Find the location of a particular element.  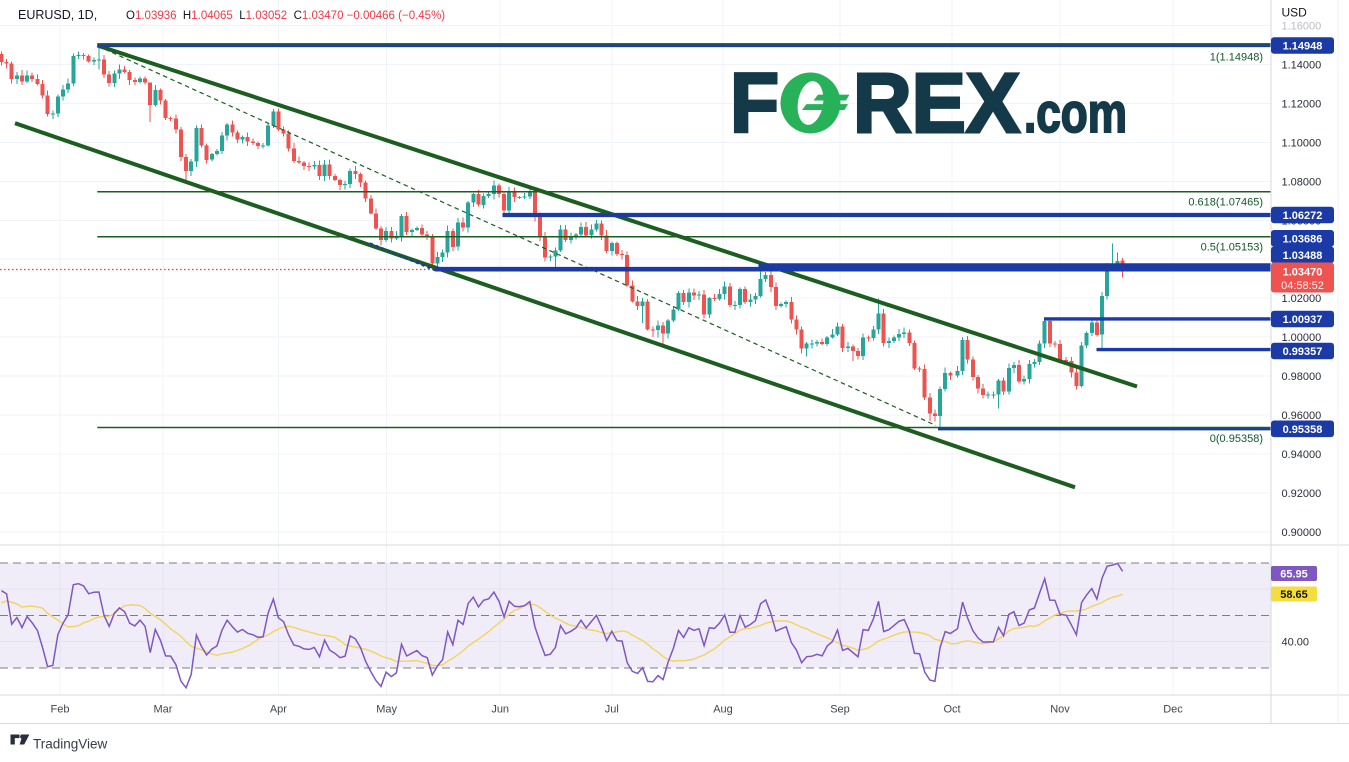

svg-text: 1.06272 is located at coordinates (1303, 216).